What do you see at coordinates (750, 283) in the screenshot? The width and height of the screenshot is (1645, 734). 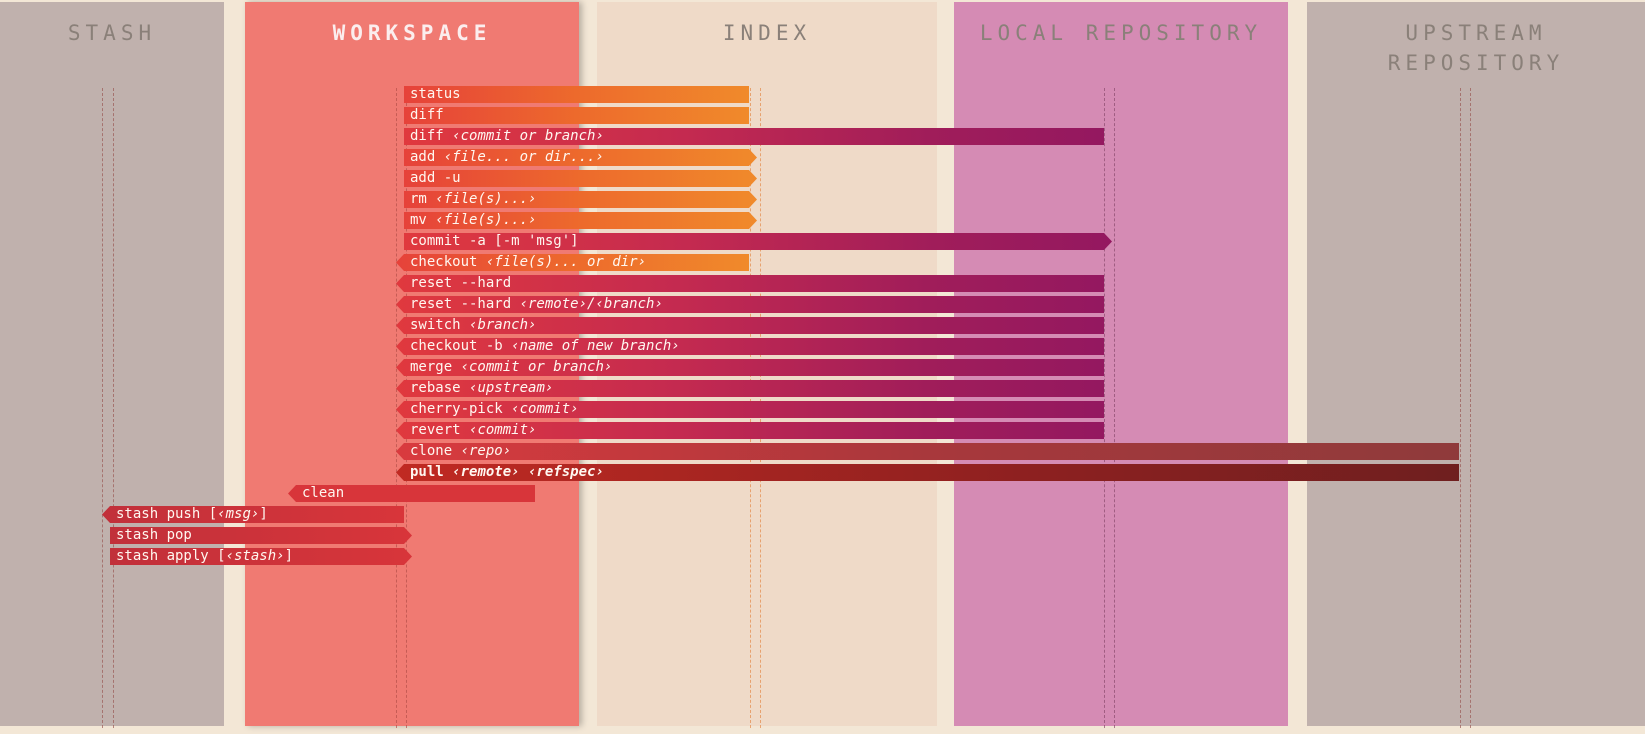 I see `command-9: reset --hard` at bounding box center [750, 283].